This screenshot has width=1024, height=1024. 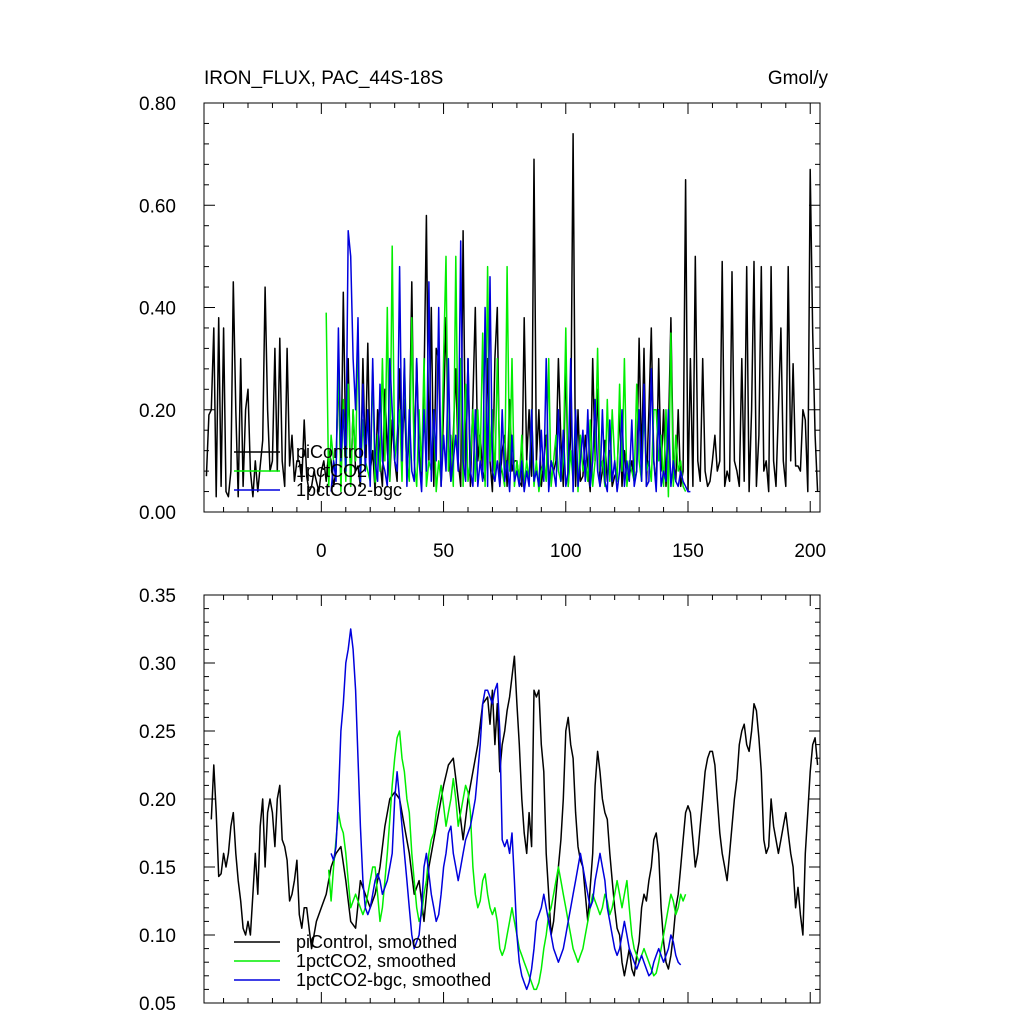 What do you see at coordinates (157, 936) in the screenshot?
I see `y-tick-label: 0.10` at bounding box center [157, 936].